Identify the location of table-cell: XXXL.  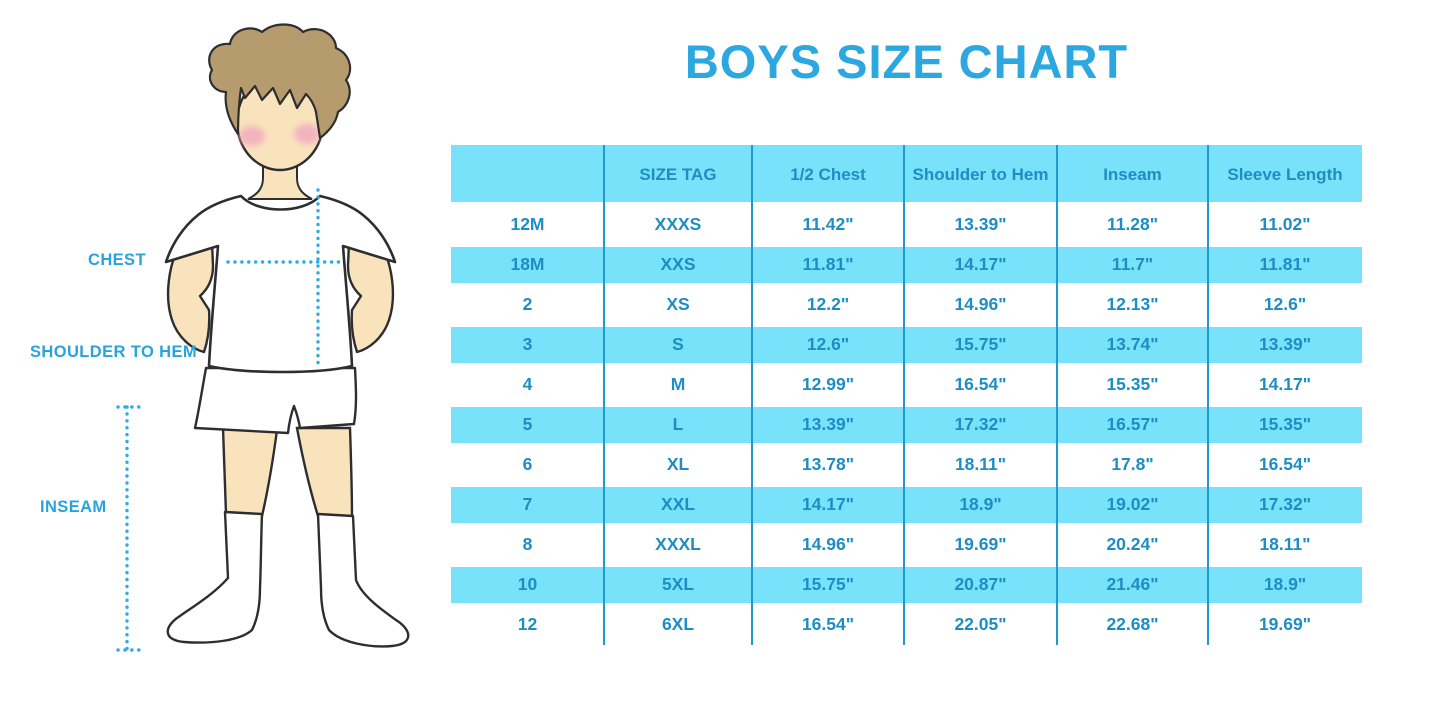
(678, 544).